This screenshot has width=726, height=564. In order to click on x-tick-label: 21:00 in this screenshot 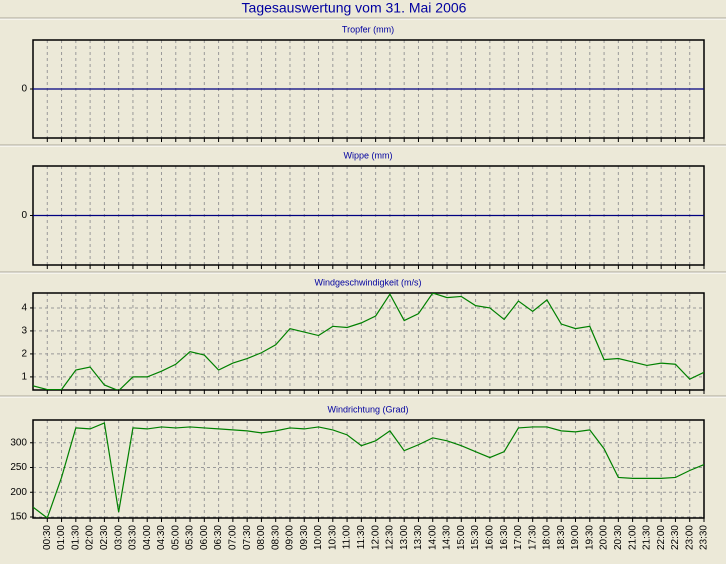, I will do `click(632, 537)`.